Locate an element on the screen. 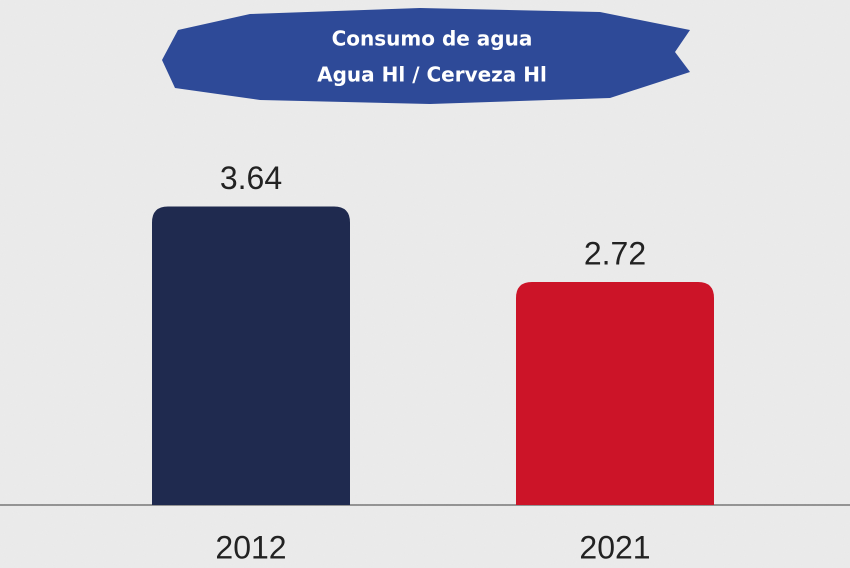  x-tick-label: 2012 is located at coordinates (250, 547).